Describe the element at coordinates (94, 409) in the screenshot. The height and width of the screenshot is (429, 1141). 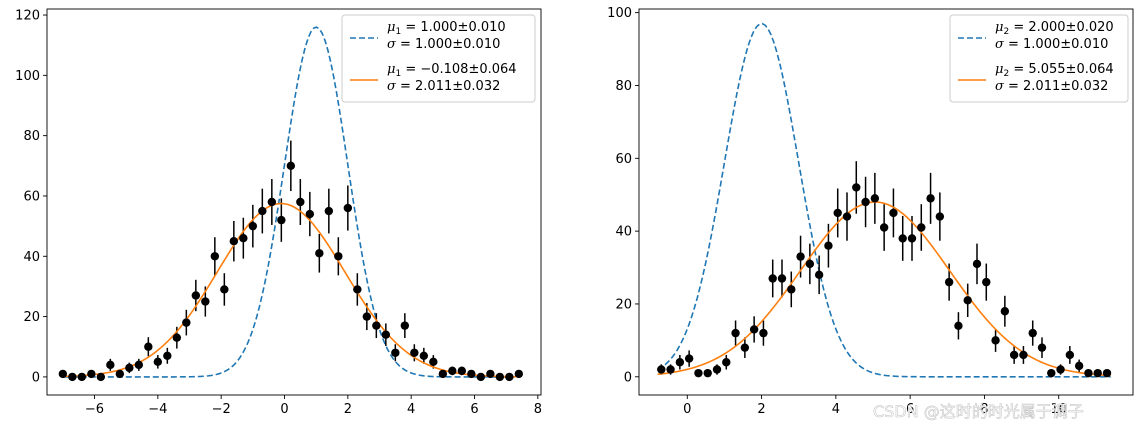
I see `x-tick-label: −6` at that location.